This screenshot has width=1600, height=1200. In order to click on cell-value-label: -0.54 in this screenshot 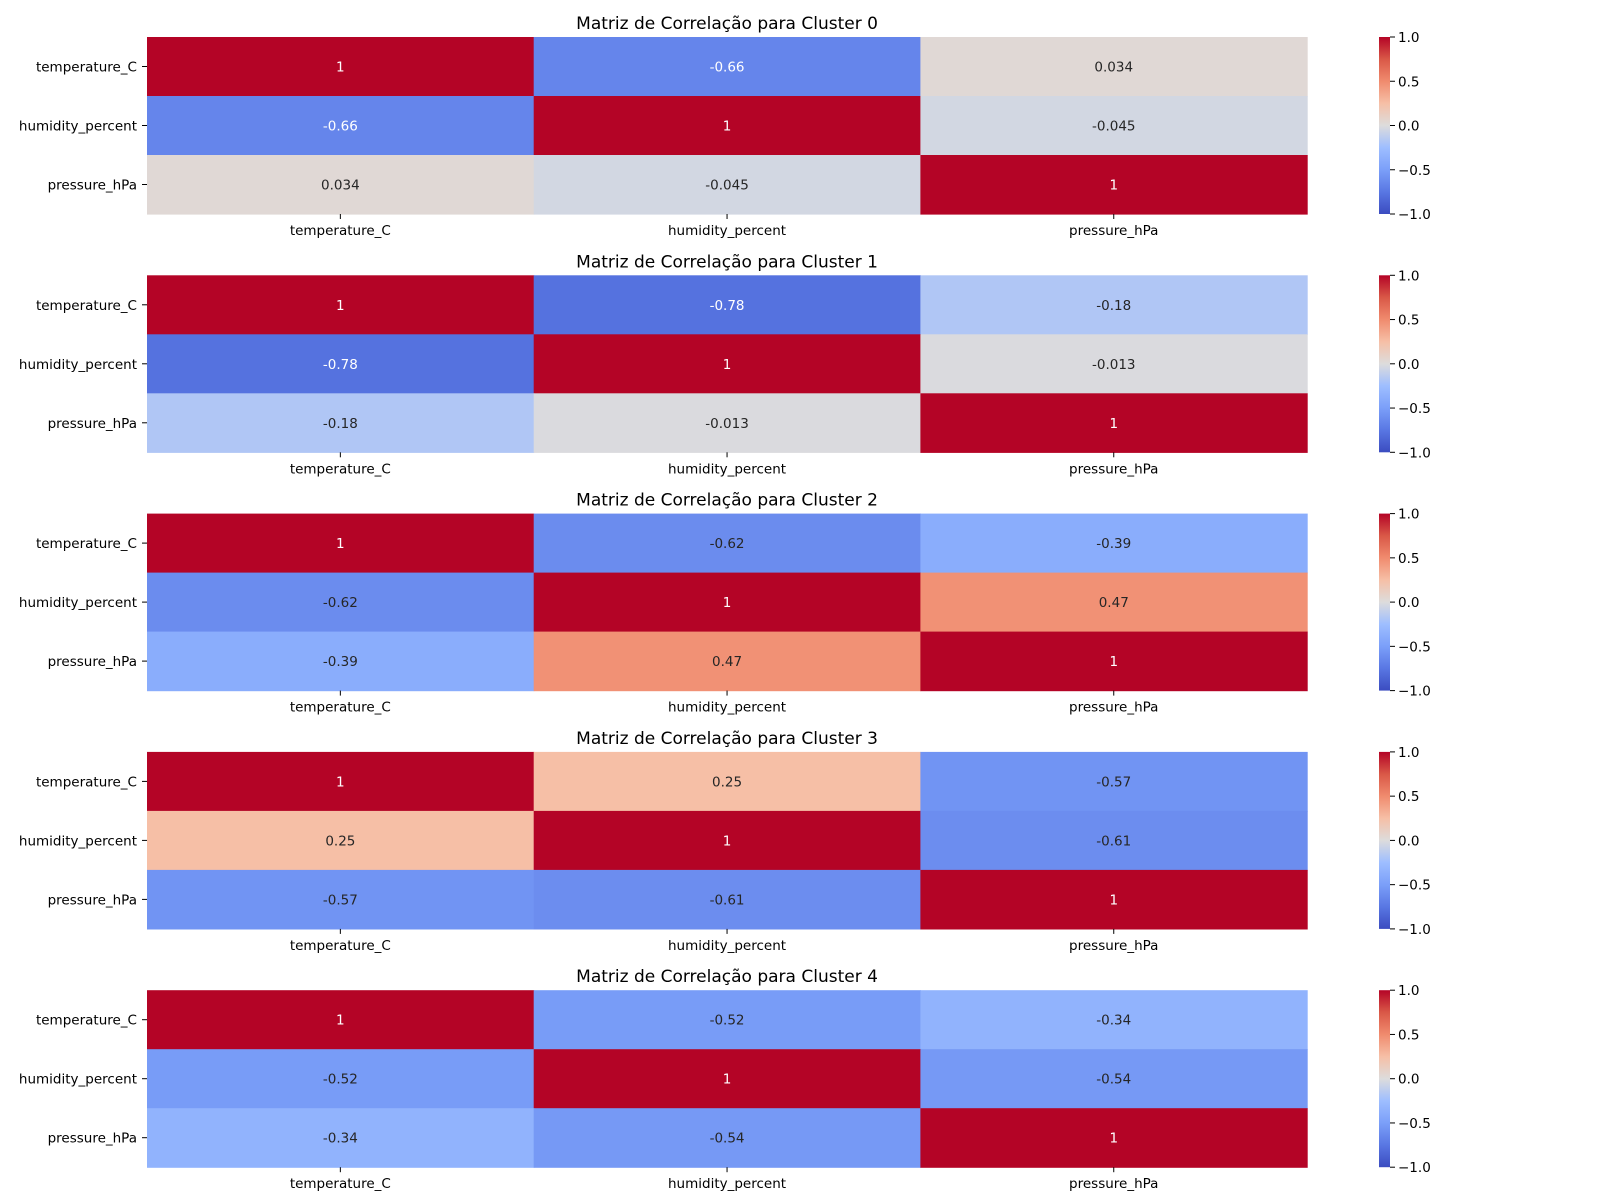, I will do `click(1113, 1080)`.